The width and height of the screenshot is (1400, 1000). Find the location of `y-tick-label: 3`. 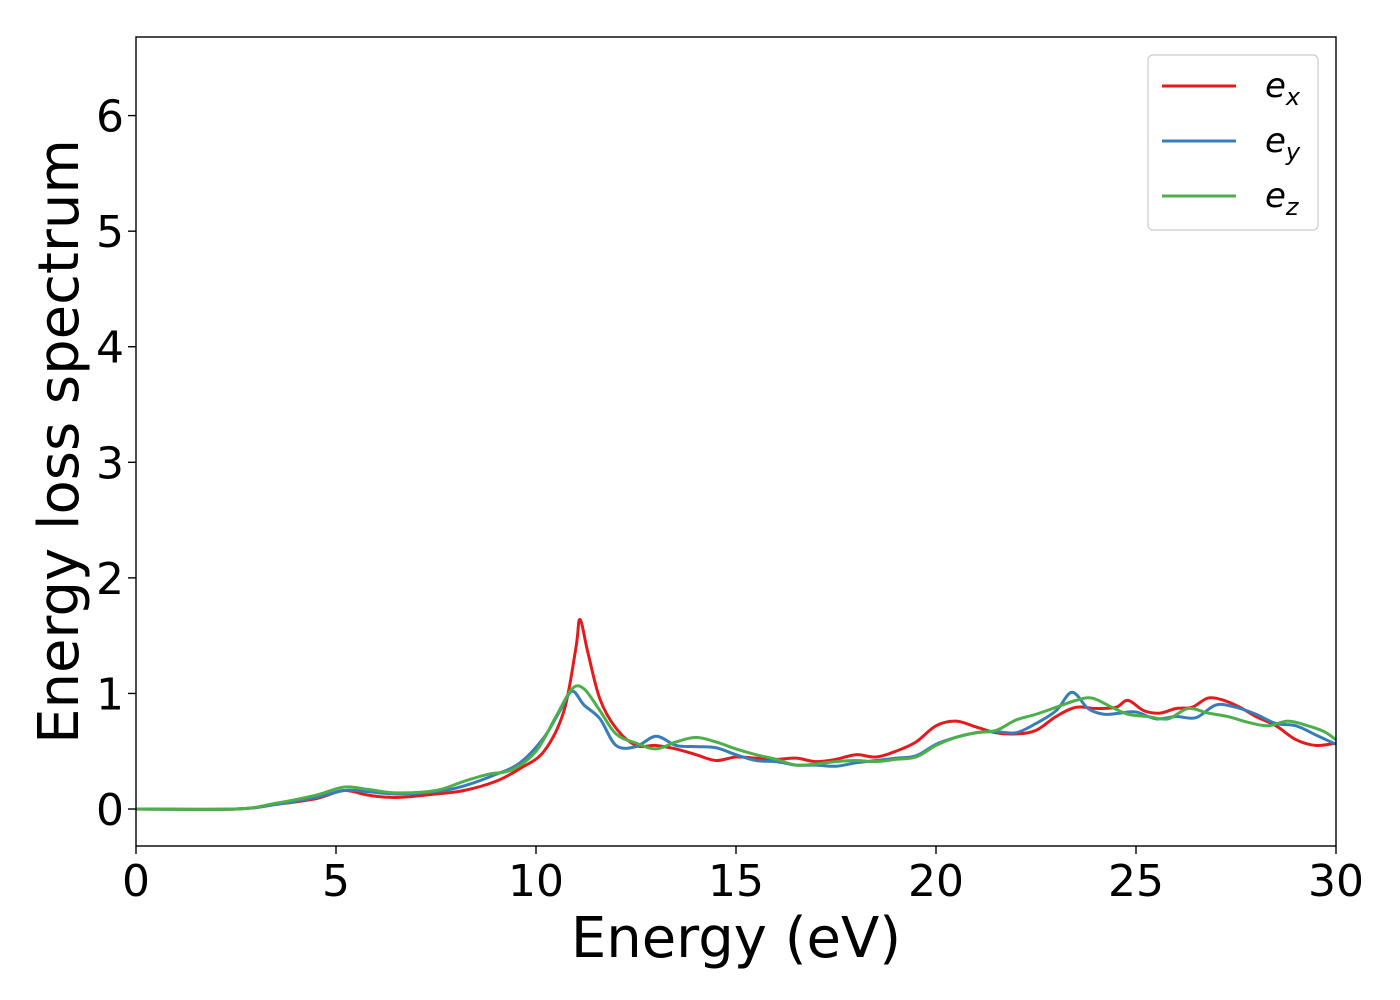

y-tick-label: 3 is located at coordinates (110, 463).